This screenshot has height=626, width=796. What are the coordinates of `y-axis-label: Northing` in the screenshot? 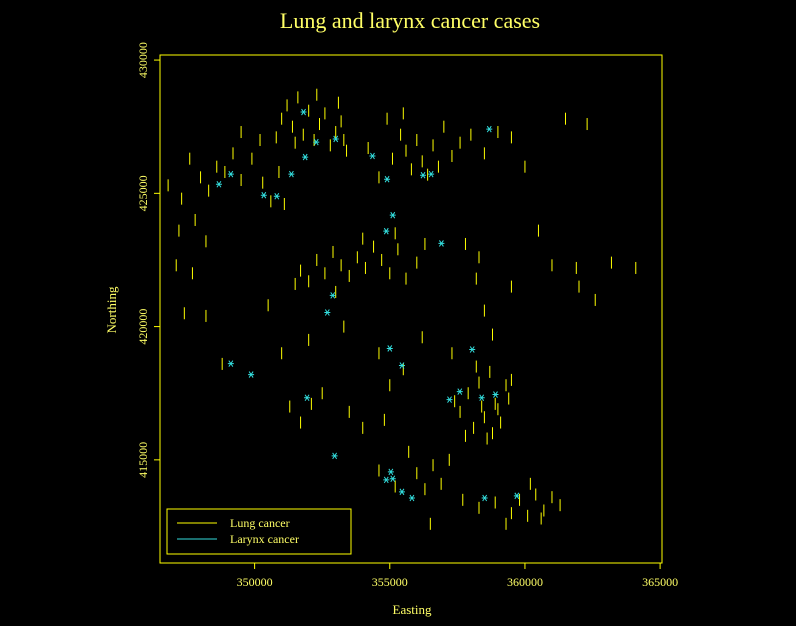 It's located at (111, 309).